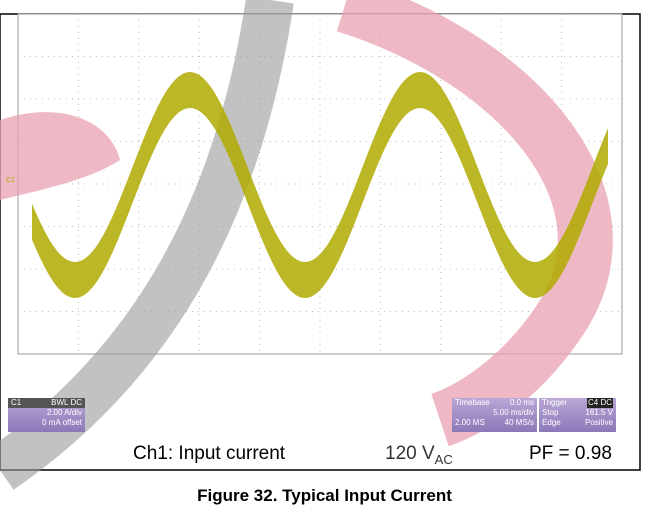 The width and height of the screenshot is (649, 525). I want to click on channel-header: C1 BWL DC, so click(46, 403).